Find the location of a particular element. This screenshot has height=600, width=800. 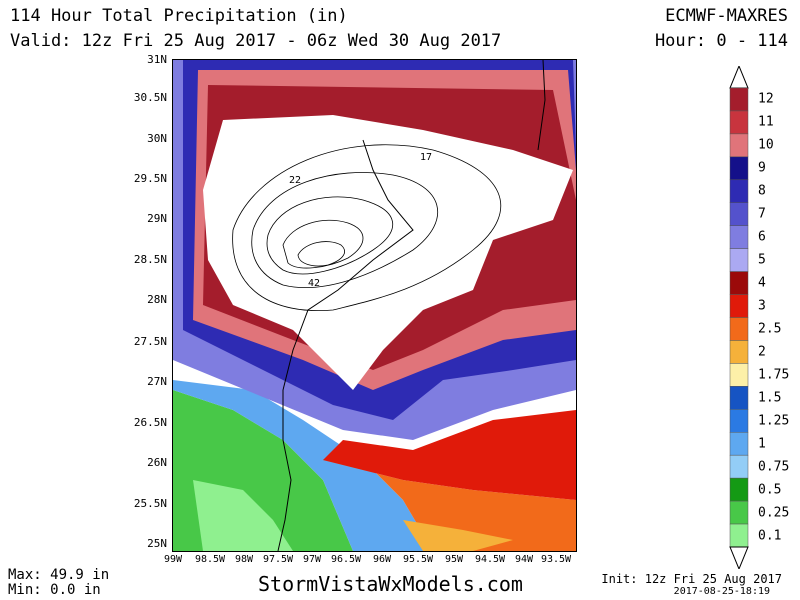

map-title: 114 Hour Total Precipitation (in) is located at coordinates (179, 16).